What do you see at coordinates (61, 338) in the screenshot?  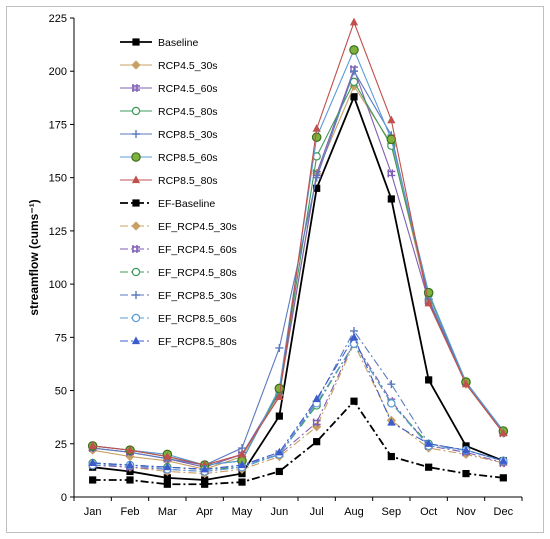 I see `y-tick-label: 75` at bounding box center [61, 338].